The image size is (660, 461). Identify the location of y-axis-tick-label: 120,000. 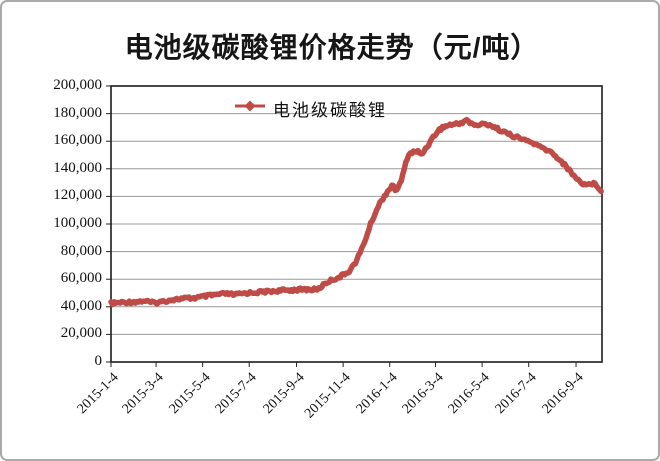
(77, 195).